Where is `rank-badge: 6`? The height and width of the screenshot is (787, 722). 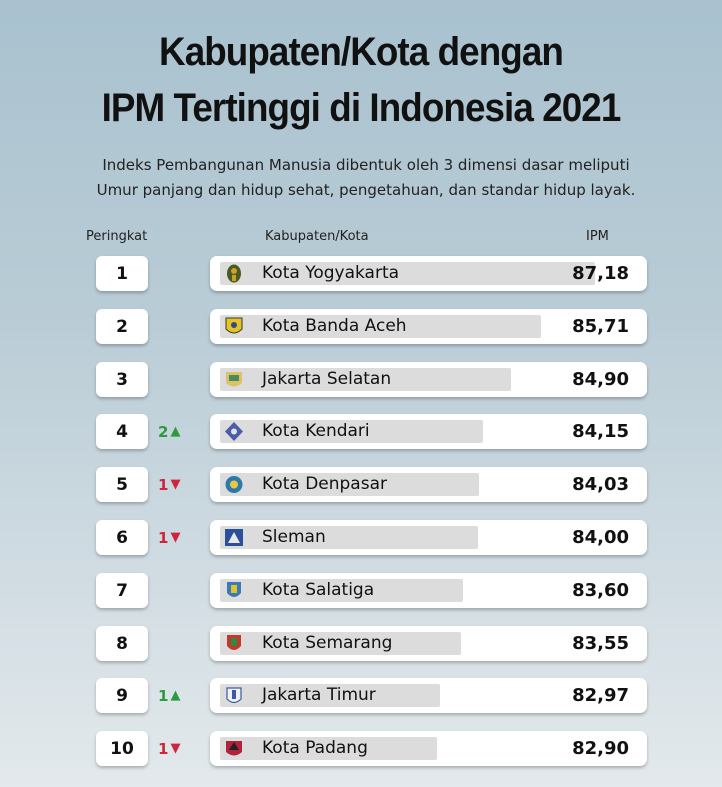
rank-badge: 6 is located at coordinates (122, 537).